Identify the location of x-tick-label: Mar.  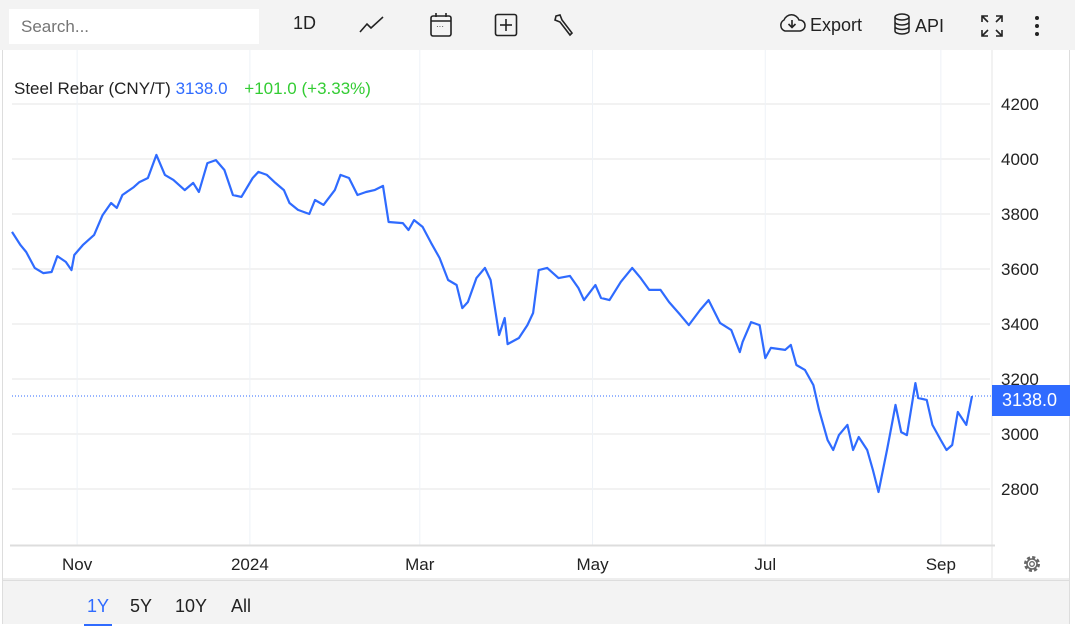
(420, 564).